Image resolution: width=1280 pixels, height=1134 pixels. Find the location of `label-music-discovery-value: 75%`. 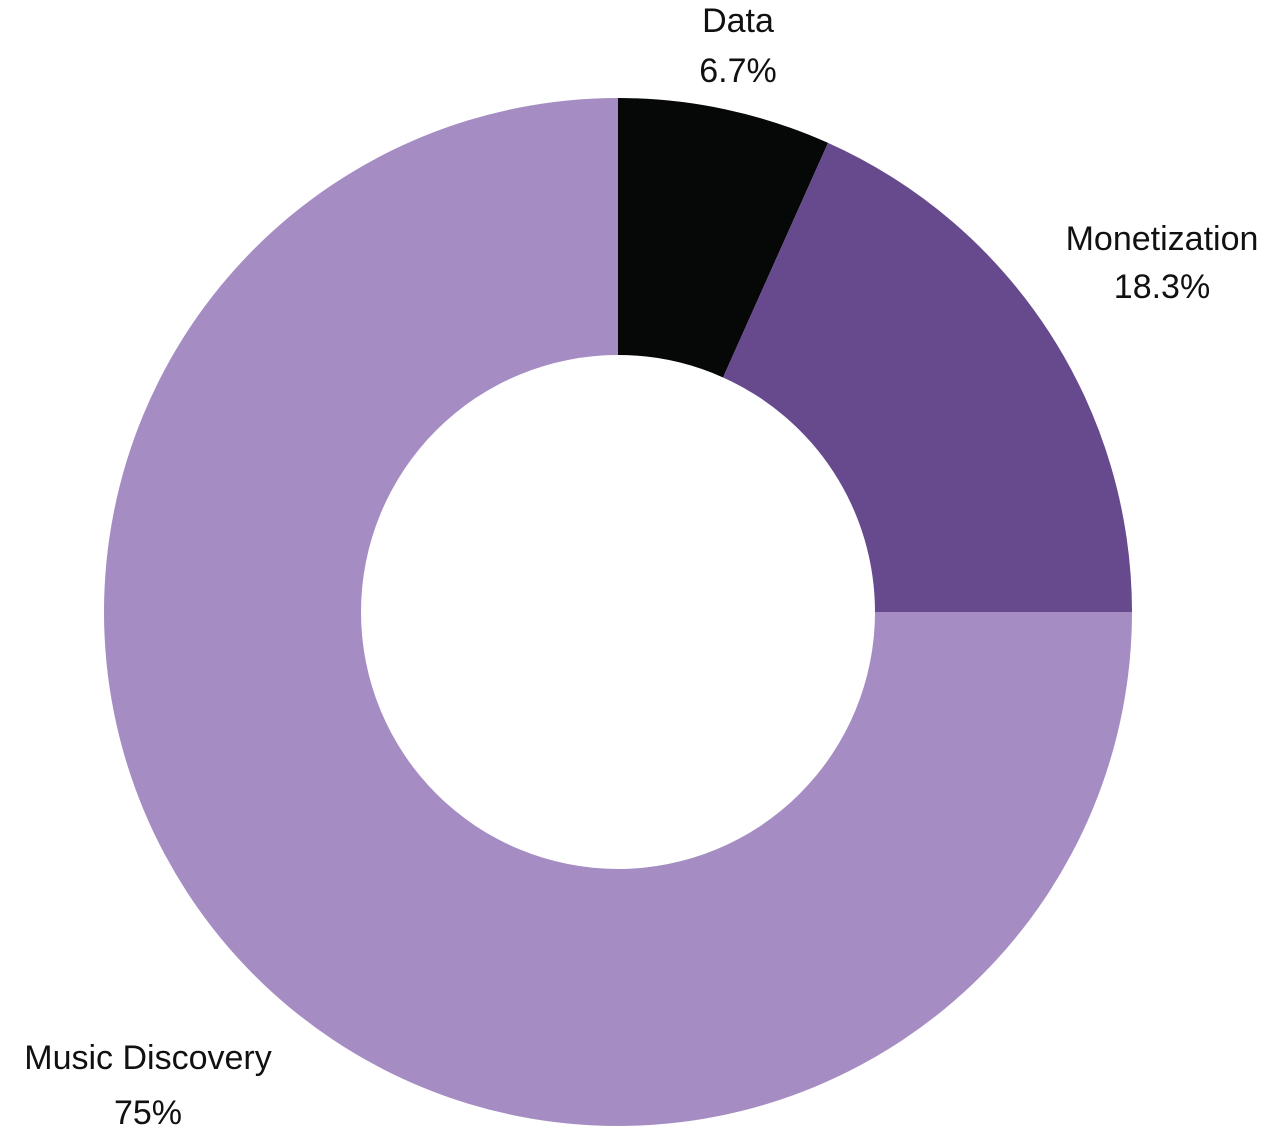

label-music-discovery-value: 75% is located at coordinates (148, 1113).